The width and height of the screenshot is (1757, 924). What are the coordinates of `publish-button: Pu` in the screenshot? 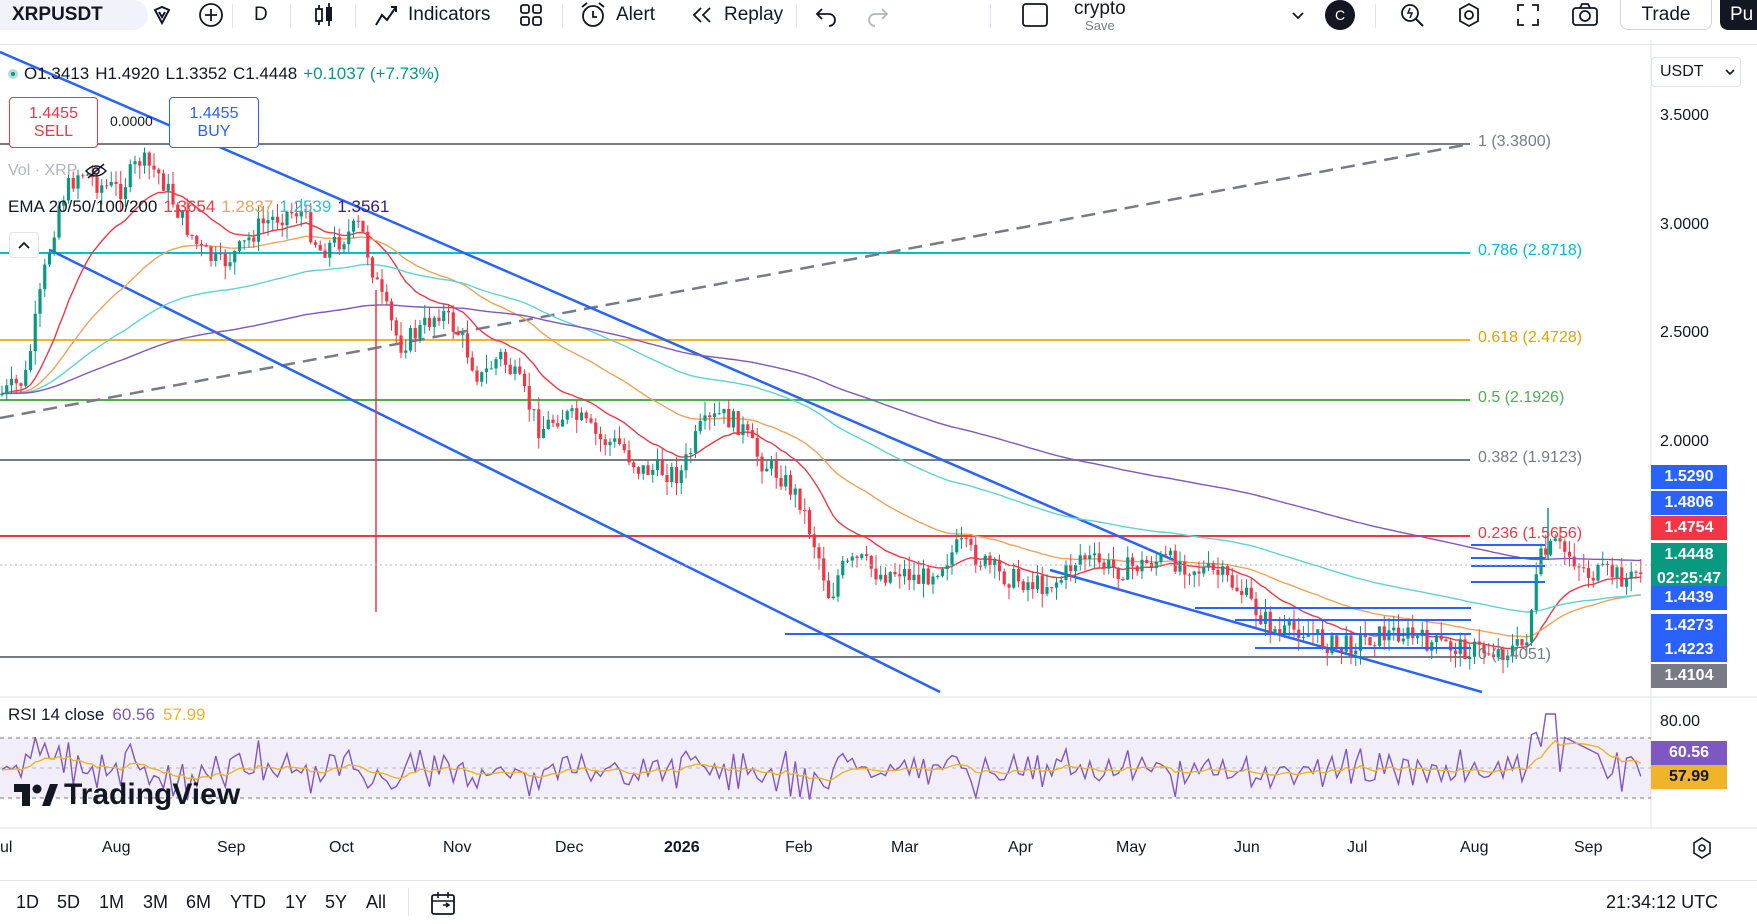 It's located at (1738, 15).